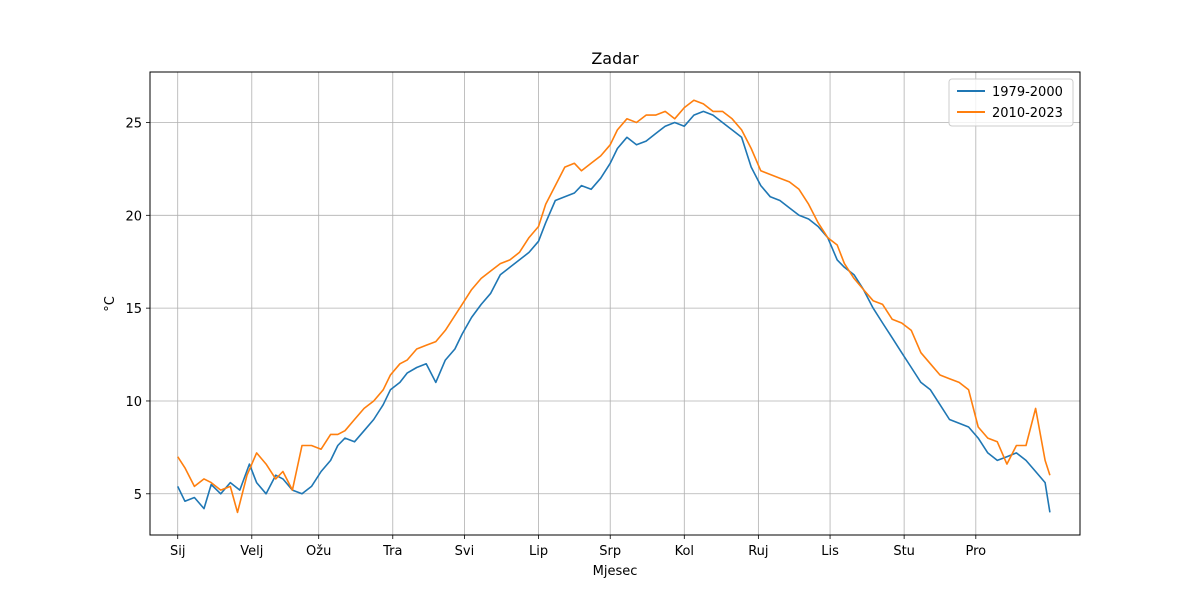  What do you see at coordinates (1027, 92) in the screenshot?
I see `legend-label-1979-2000: 1979-2000` at bounding box center [1027, 92].